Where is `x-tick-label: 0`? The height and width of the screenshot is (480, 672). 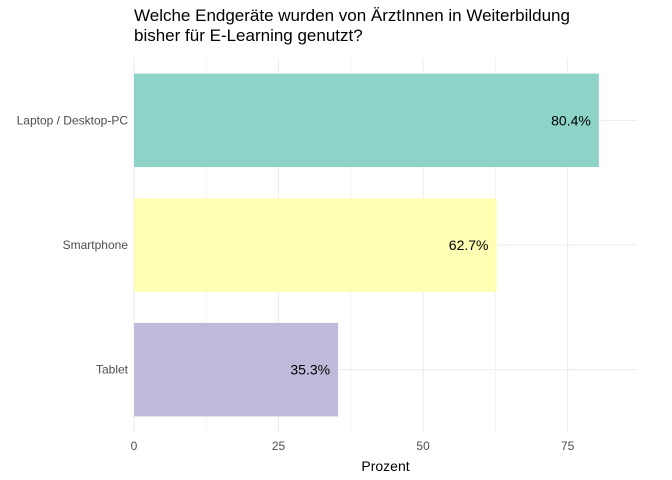 x-tick-label: 0 is located at coordinates (134, 446).